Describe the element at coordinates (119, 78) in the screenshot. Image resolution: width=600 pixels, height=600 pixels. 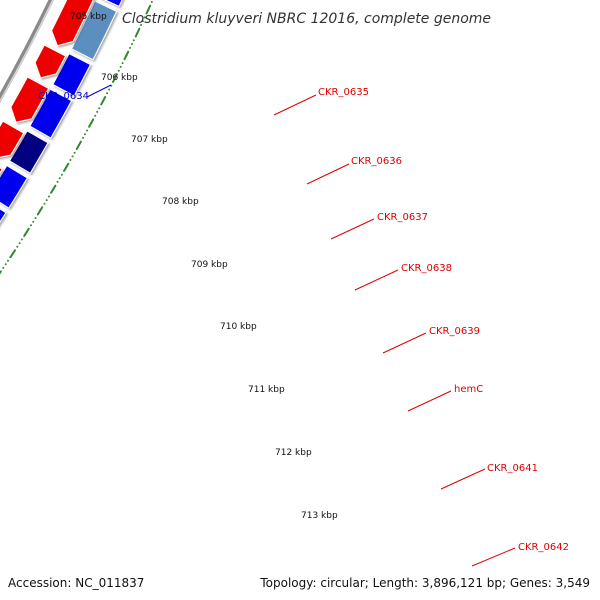
I see `tick-label: 706 kbp` at that location.